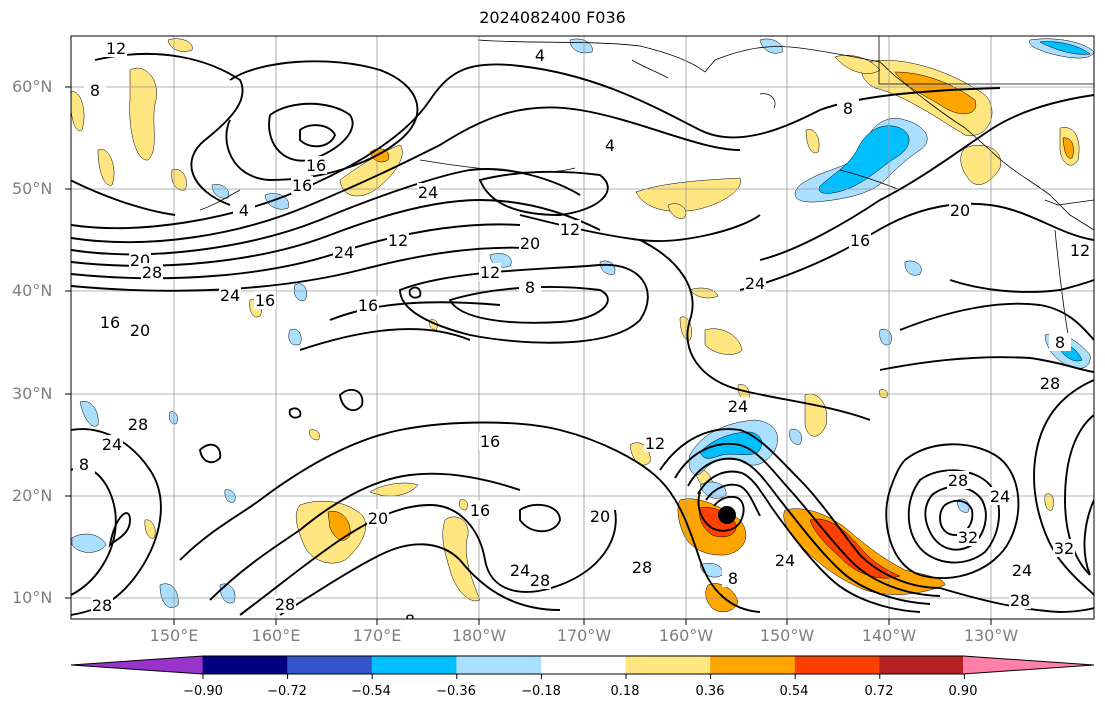 The image size is (1105, 712). I want to click on colorbar, so click(582, 667).